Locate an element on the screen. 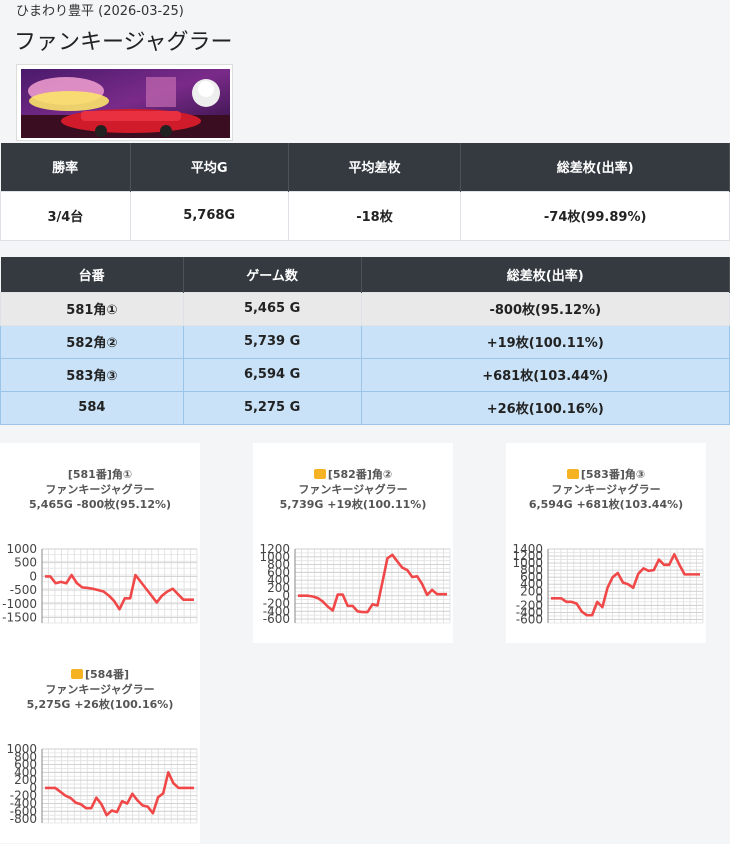 The image size is (730, 844). table-row: 583角③ 6,594 G +681枚(103.44%) is located at coordinates (365, 374).